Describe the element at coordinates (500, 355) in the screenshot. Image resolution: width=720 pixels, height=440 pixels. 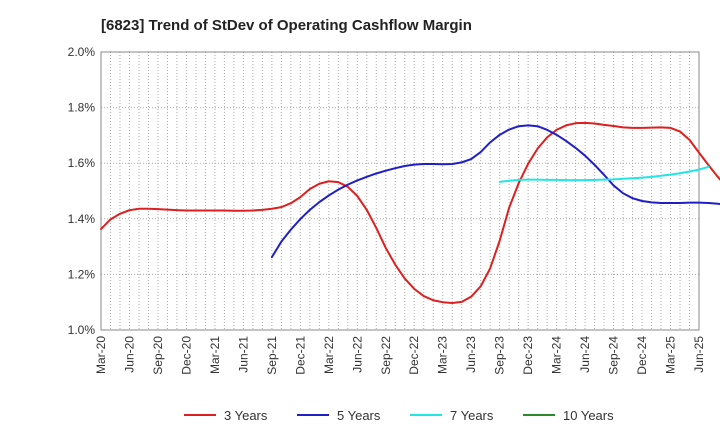
I see `x-tick-label: Sep-23` at that location.